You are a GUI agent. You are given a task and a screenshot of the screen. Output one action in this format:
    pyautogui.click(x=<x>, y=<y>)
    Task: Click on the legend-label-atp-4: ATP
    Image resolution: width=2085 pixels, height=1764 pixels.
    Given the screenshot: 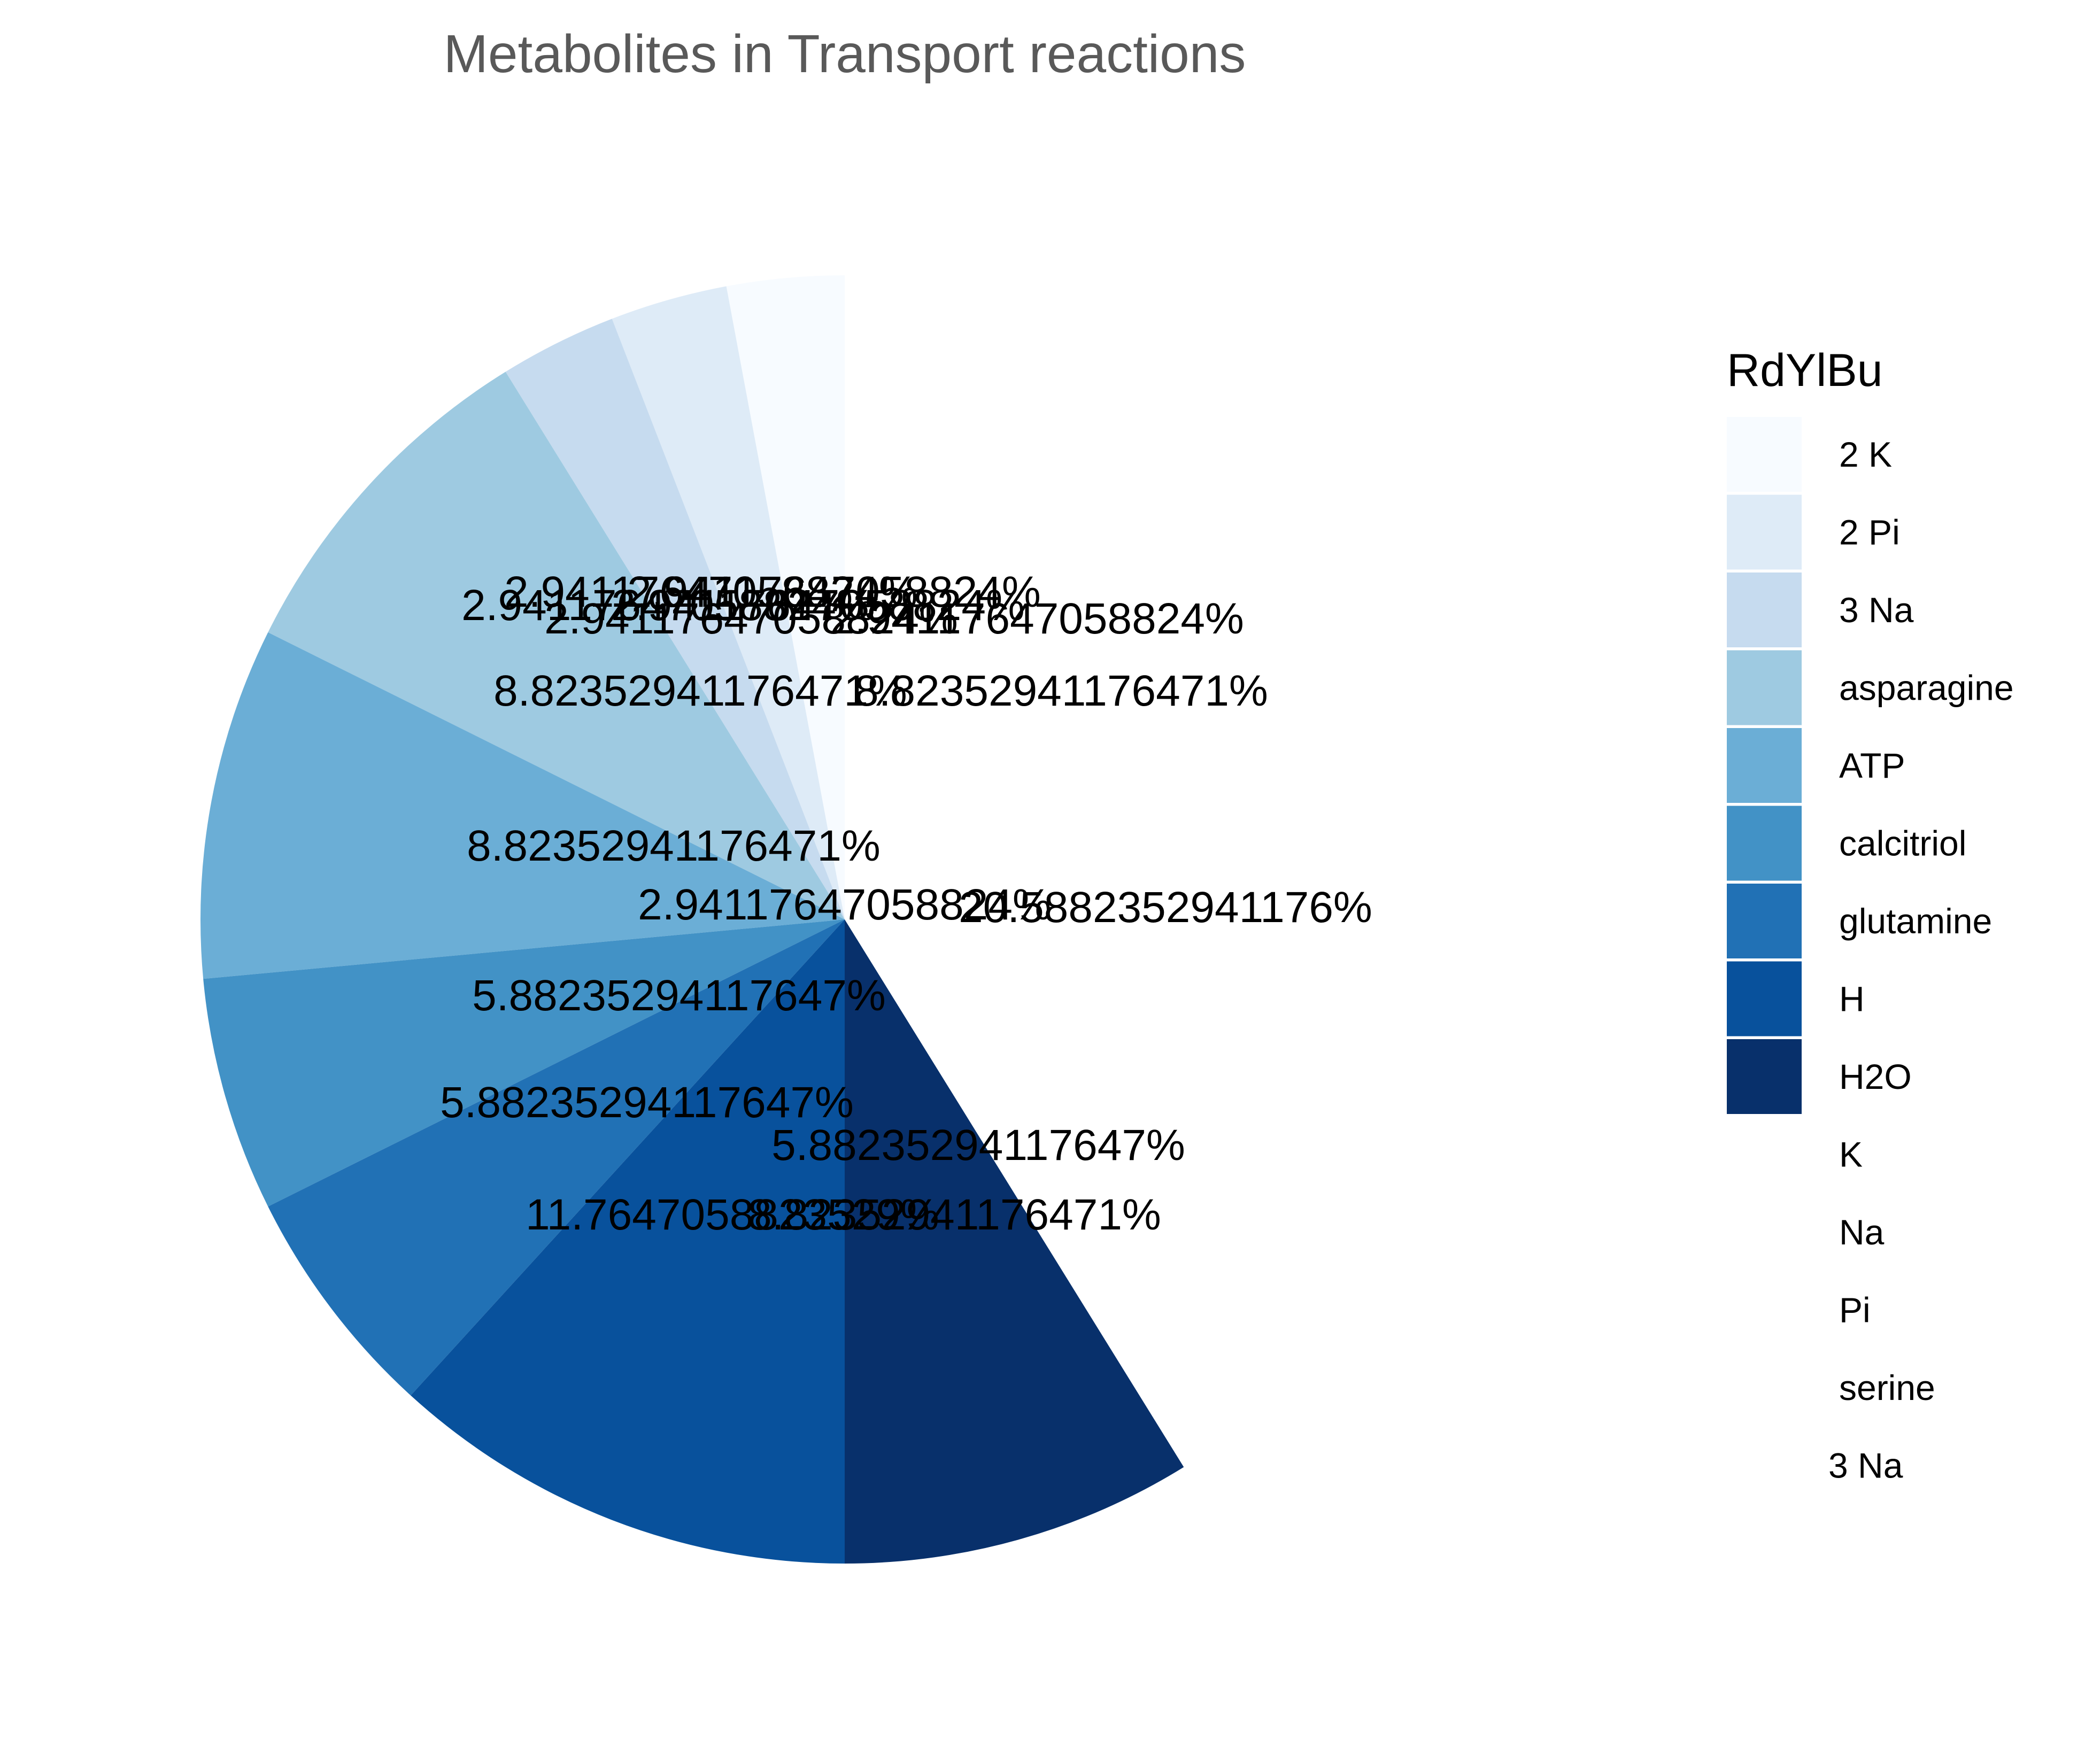 What is the action you would take?
    pyautogui.click(x=1872, y=765)
    